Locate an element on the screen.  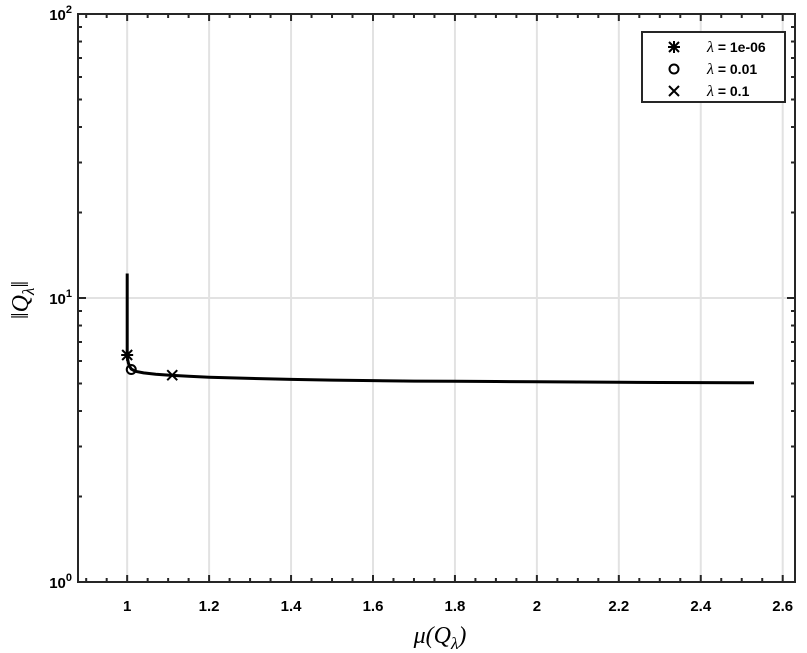
legend-marker-asterisk is located at coordinates (674, 47).